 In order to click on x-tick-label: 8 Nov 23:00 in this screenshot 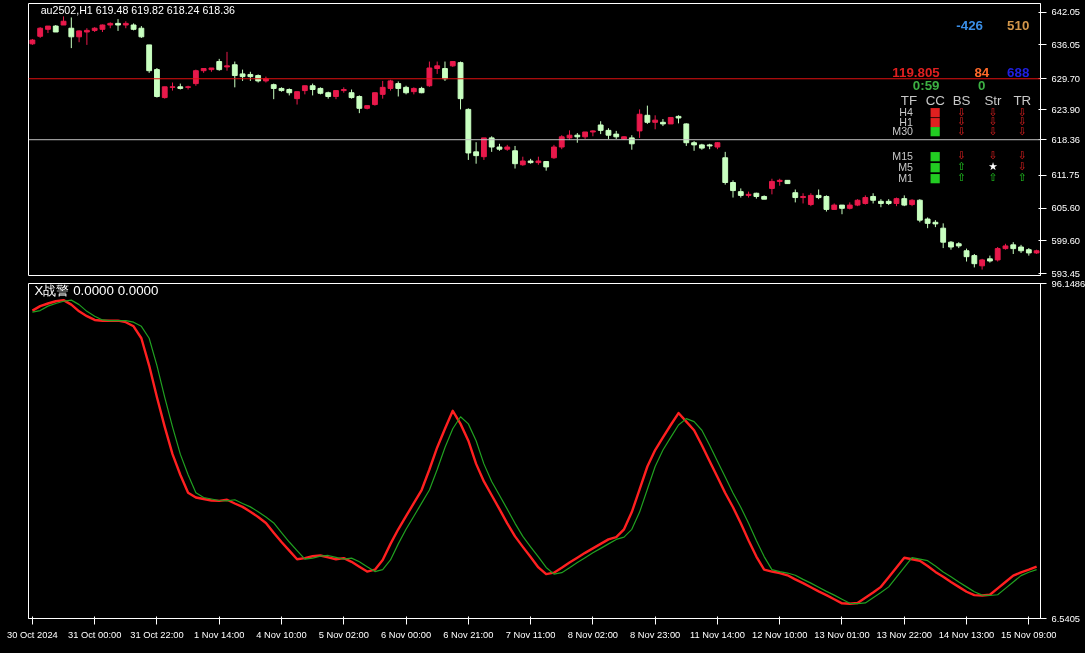, I will do `click(655, 634)`.